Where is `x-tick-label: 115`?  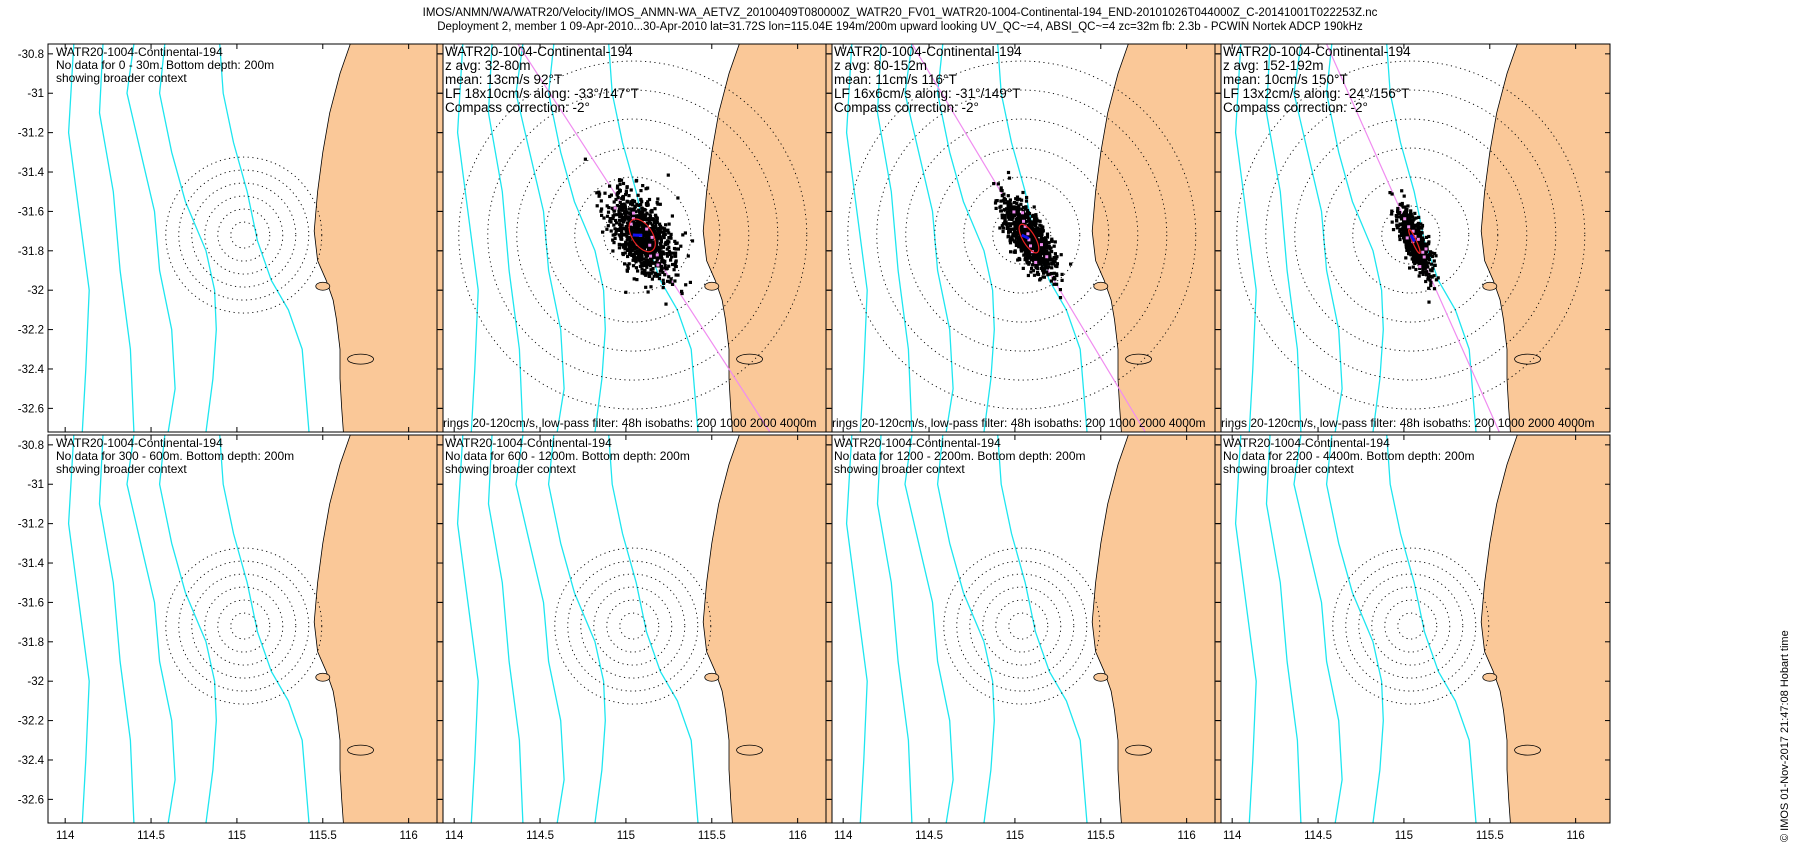 x-tick-label: 115 is located at coordinates (1404, 836).